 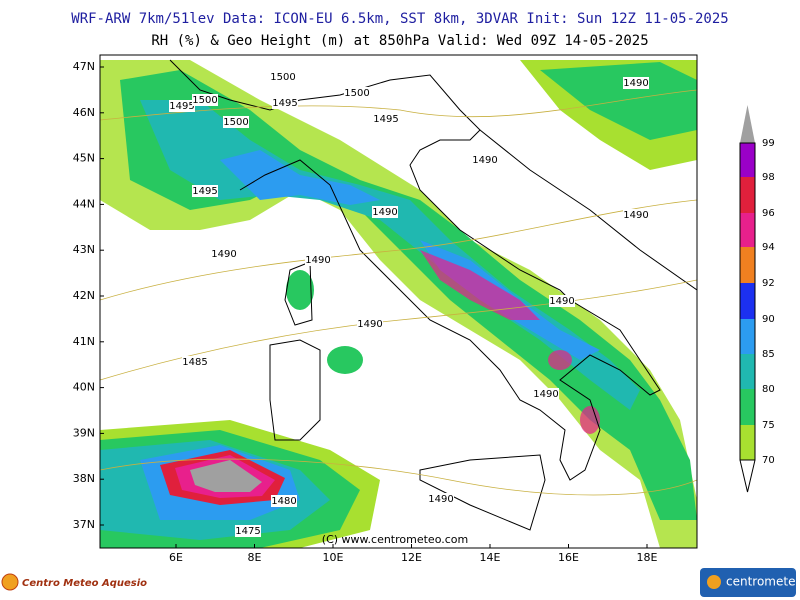 I want to click on lat-label: 43N, so click(x=84, y=249).